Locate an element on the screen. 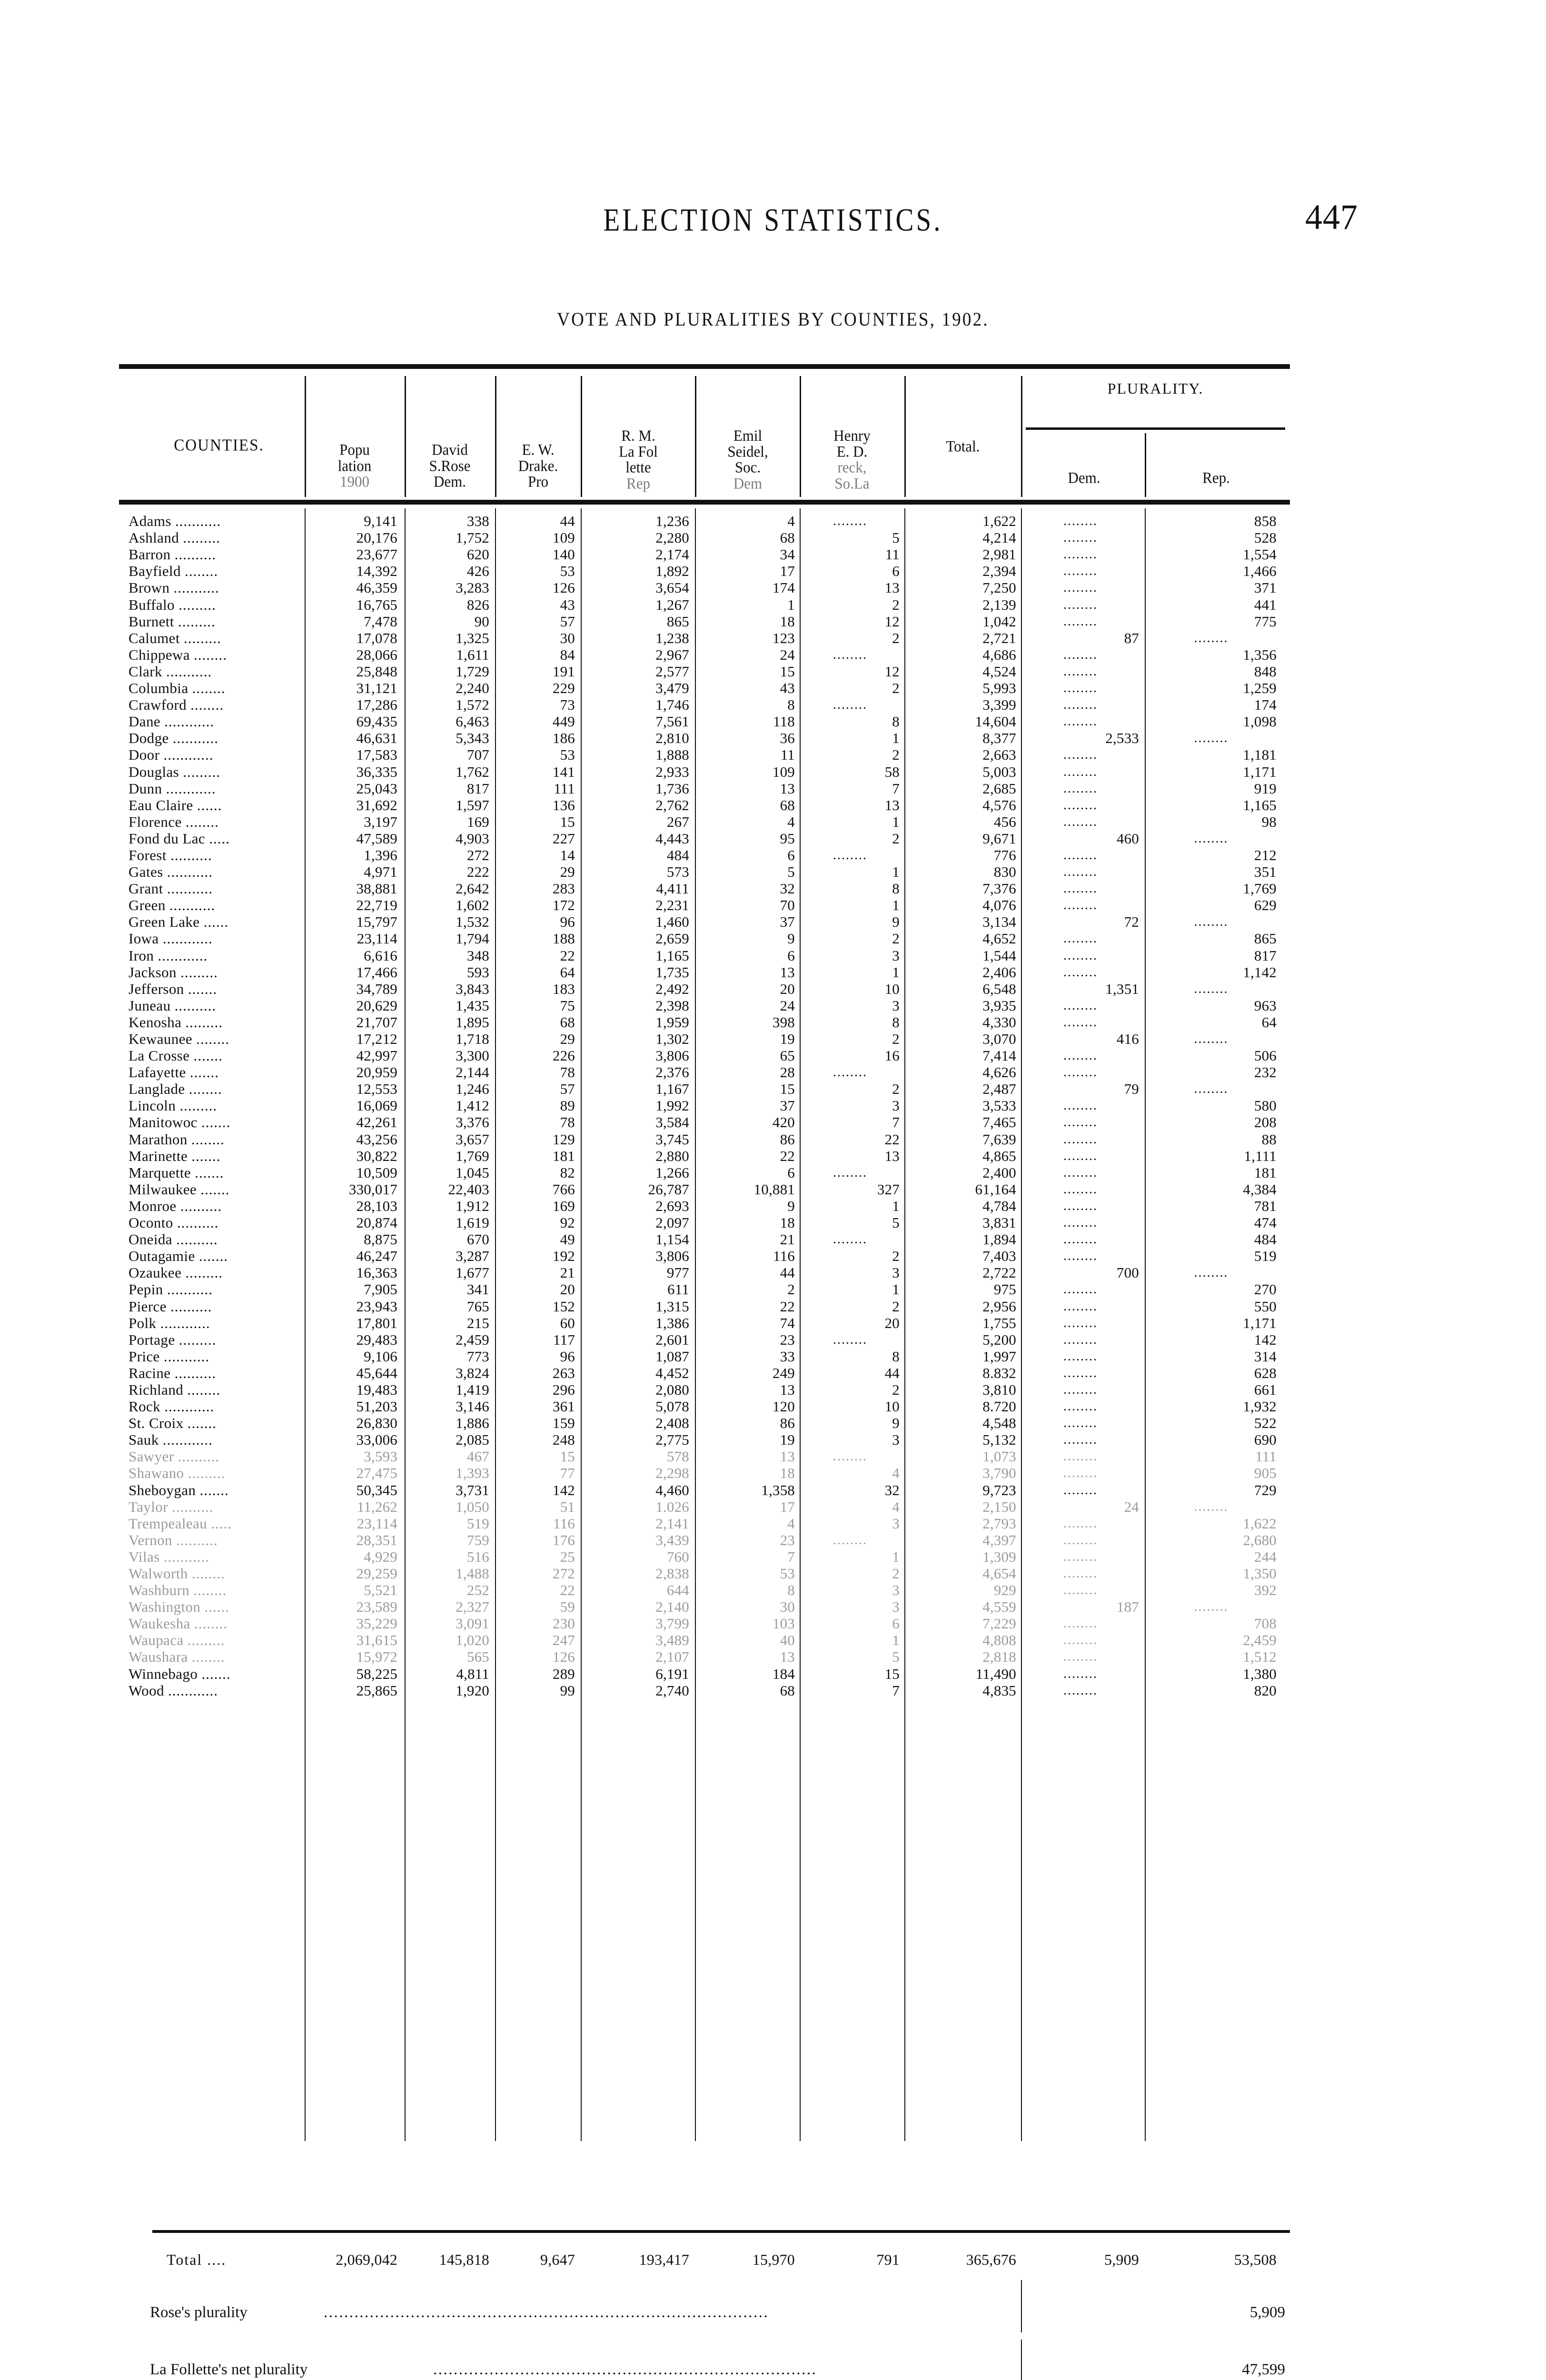 The width and height of the screenshot is (1546, 2380). table-cell-value: 7,561 is located at coordinates (672, 721).